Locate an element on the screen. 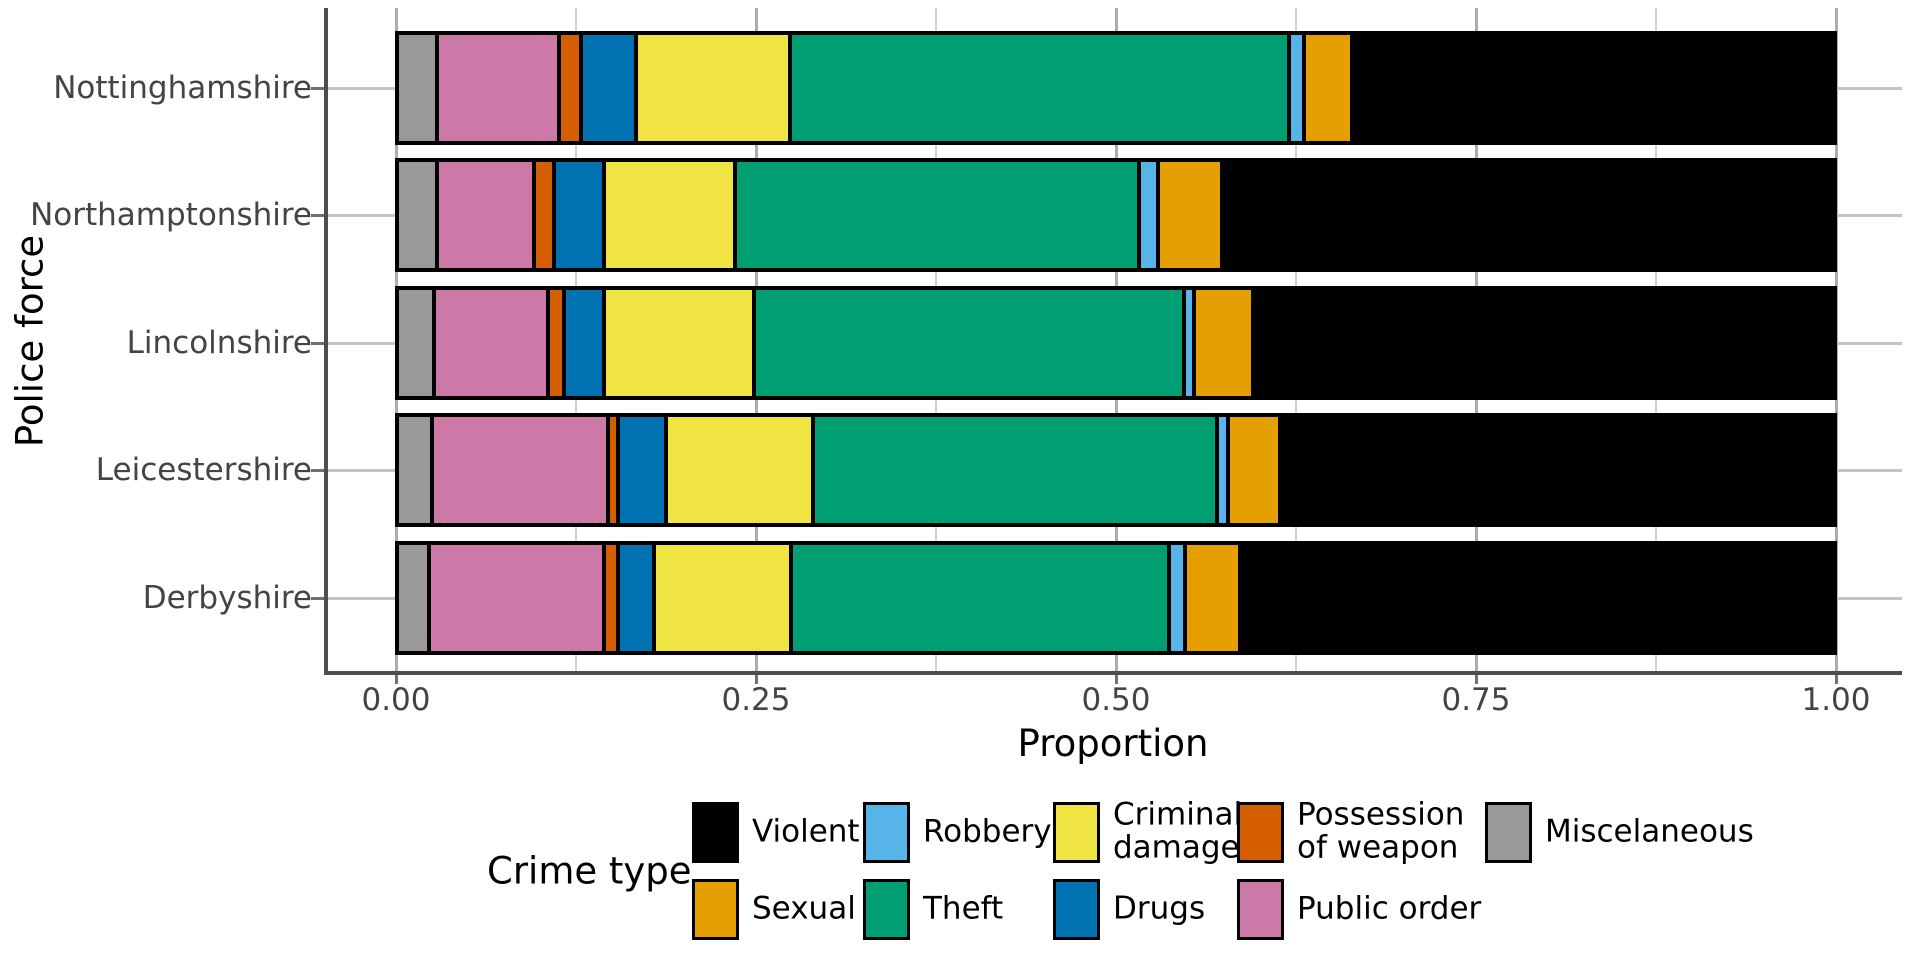  x-axis-line is located at coordinates (1113, 673).